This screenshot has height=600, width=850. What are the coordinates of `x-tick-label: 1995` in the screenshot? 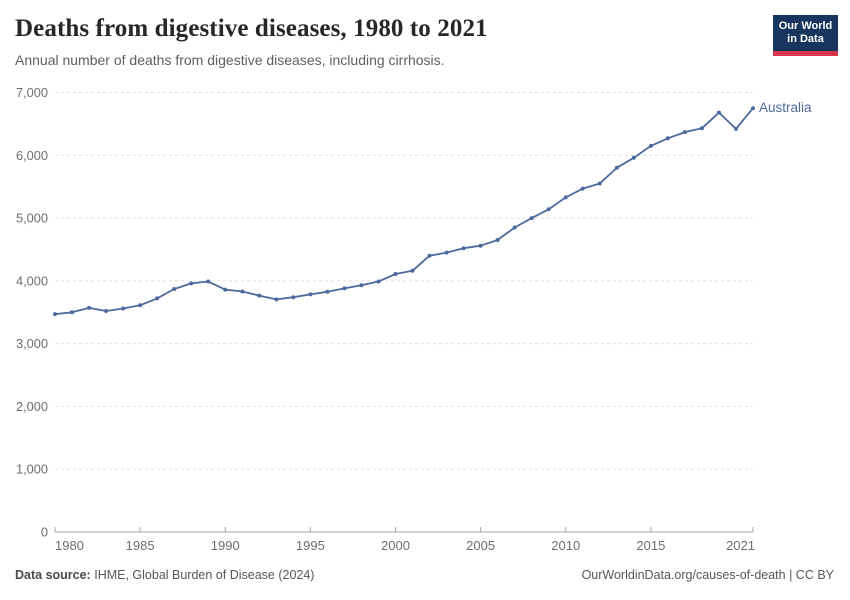 It's located at (310, 545).